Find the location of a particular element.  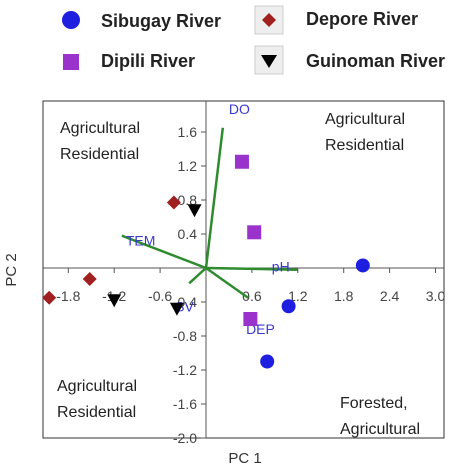

y-tick-label: 1.2 is located at coordinates (188, 166).